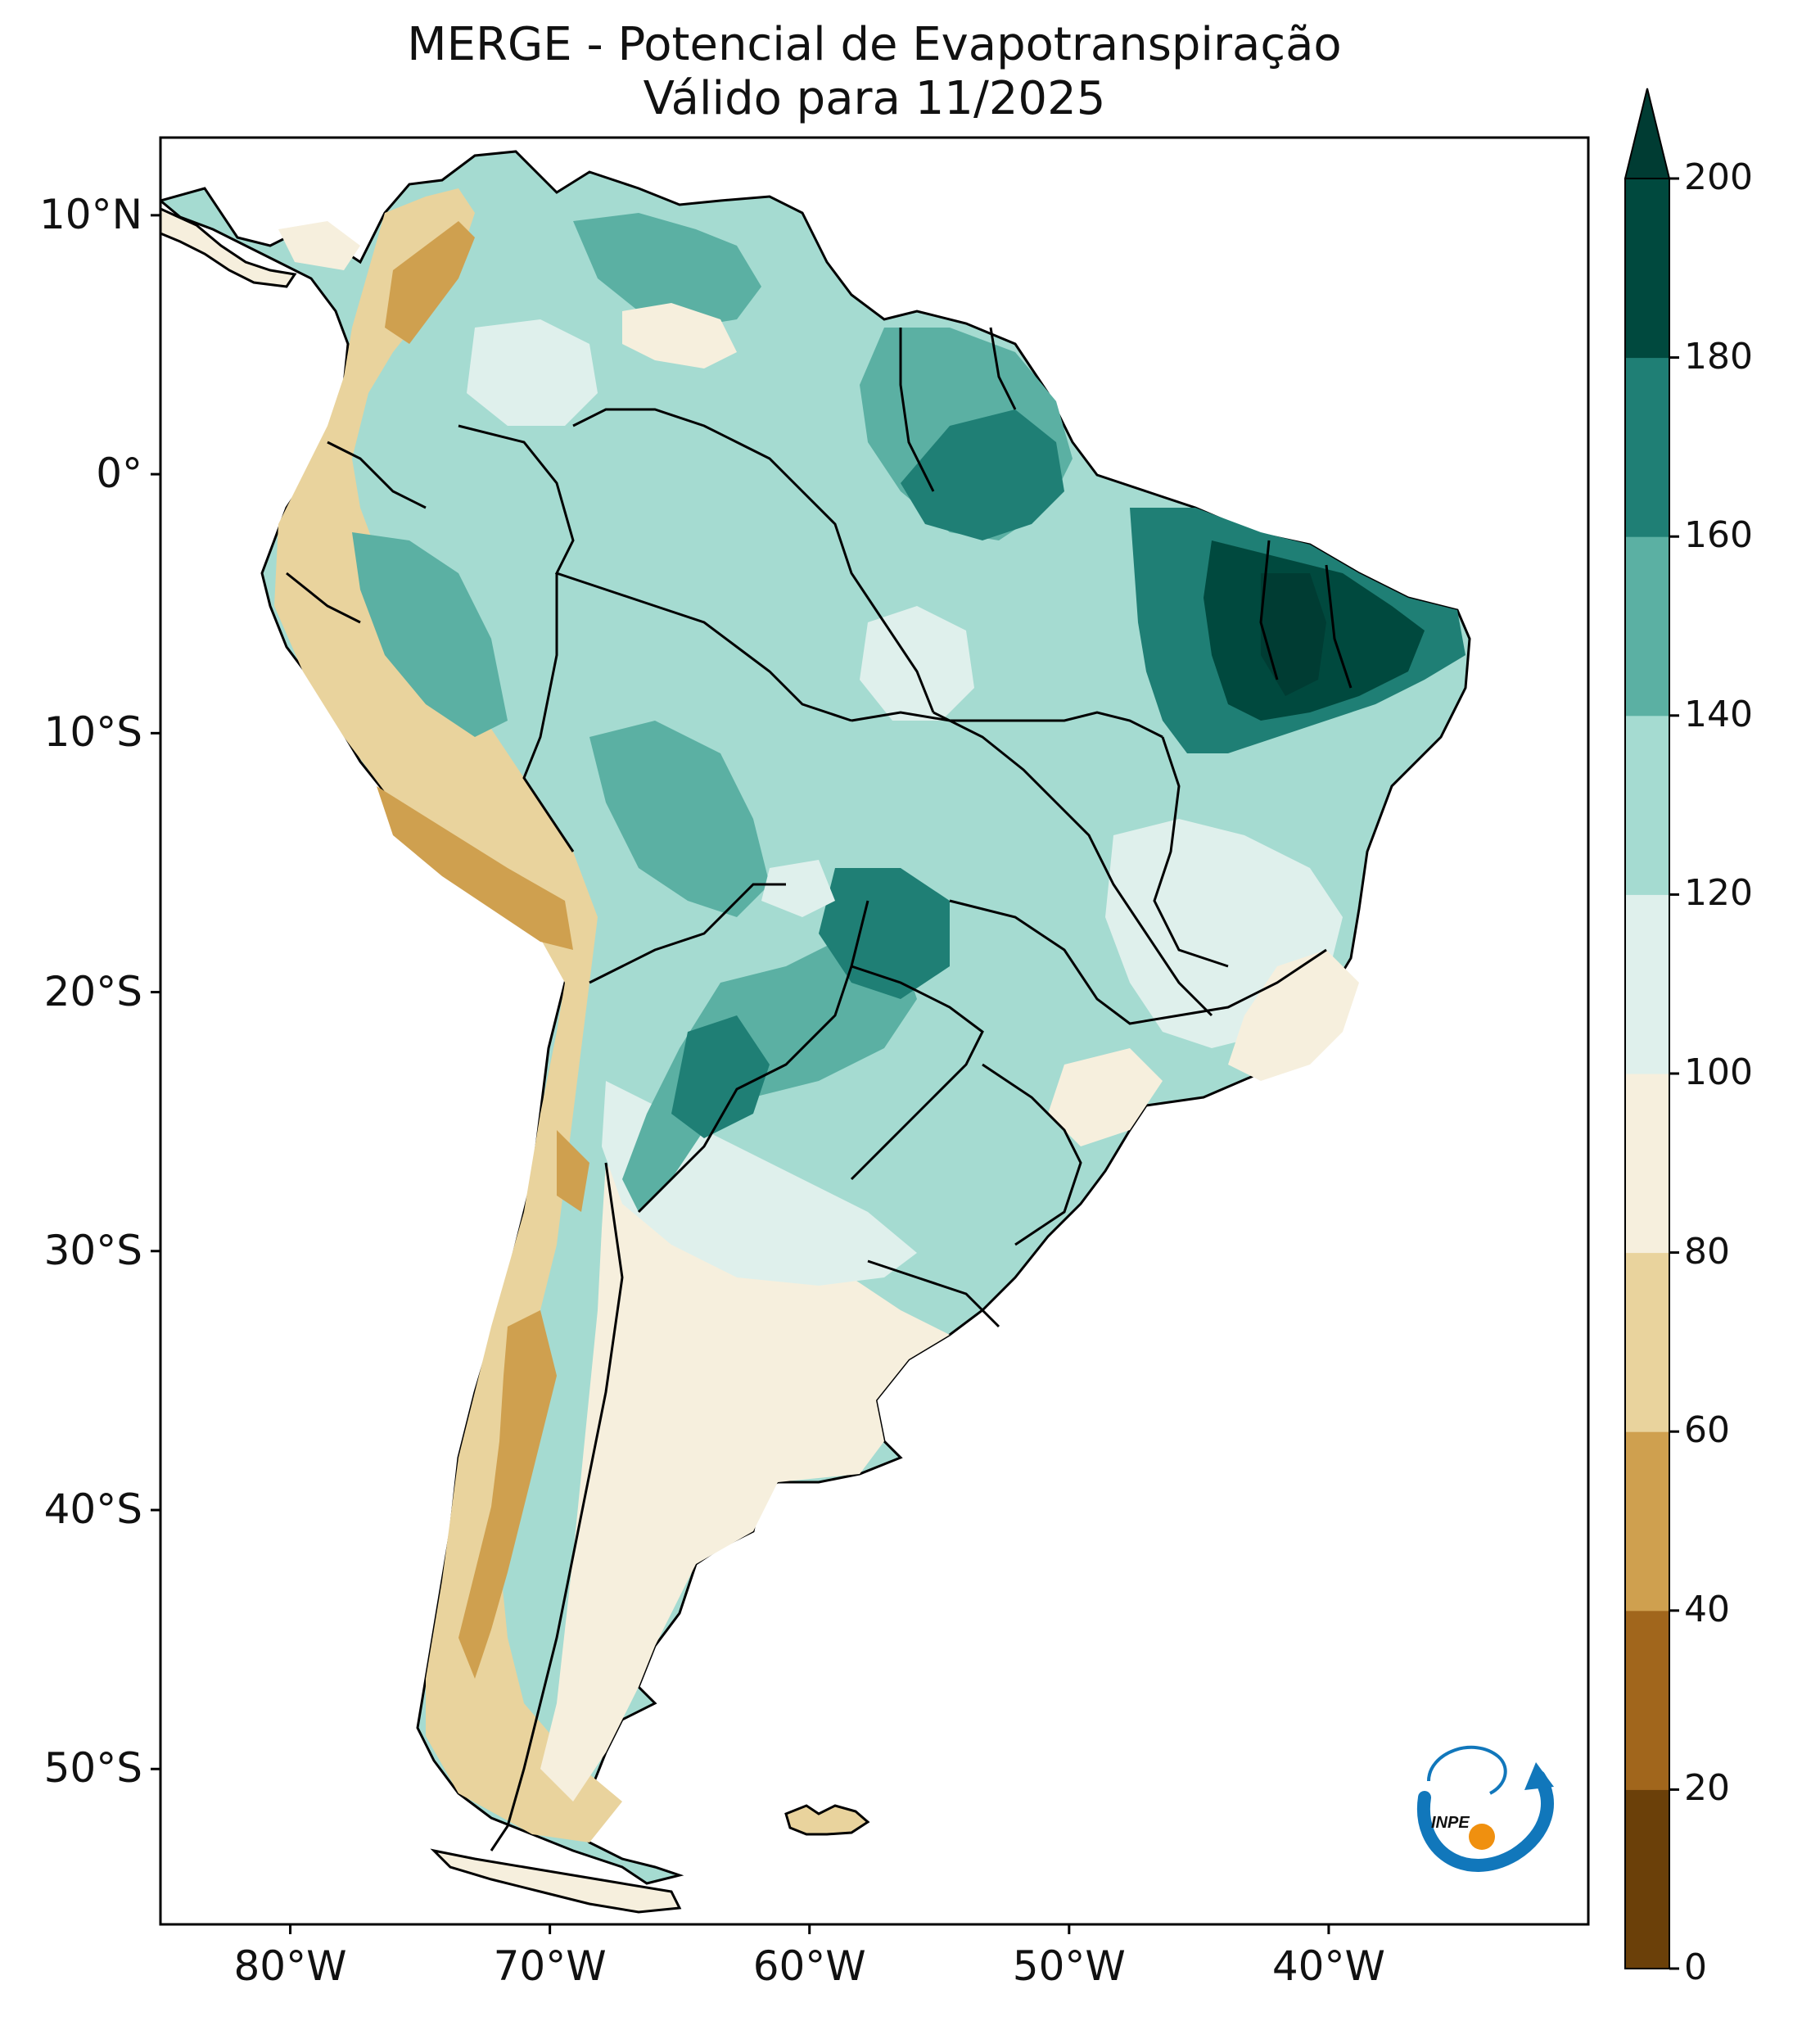 The image size is (1820, 2030). Describe the element at coordinates (507, 294) in the screenshot. I see `venezuela-pale` at that location.